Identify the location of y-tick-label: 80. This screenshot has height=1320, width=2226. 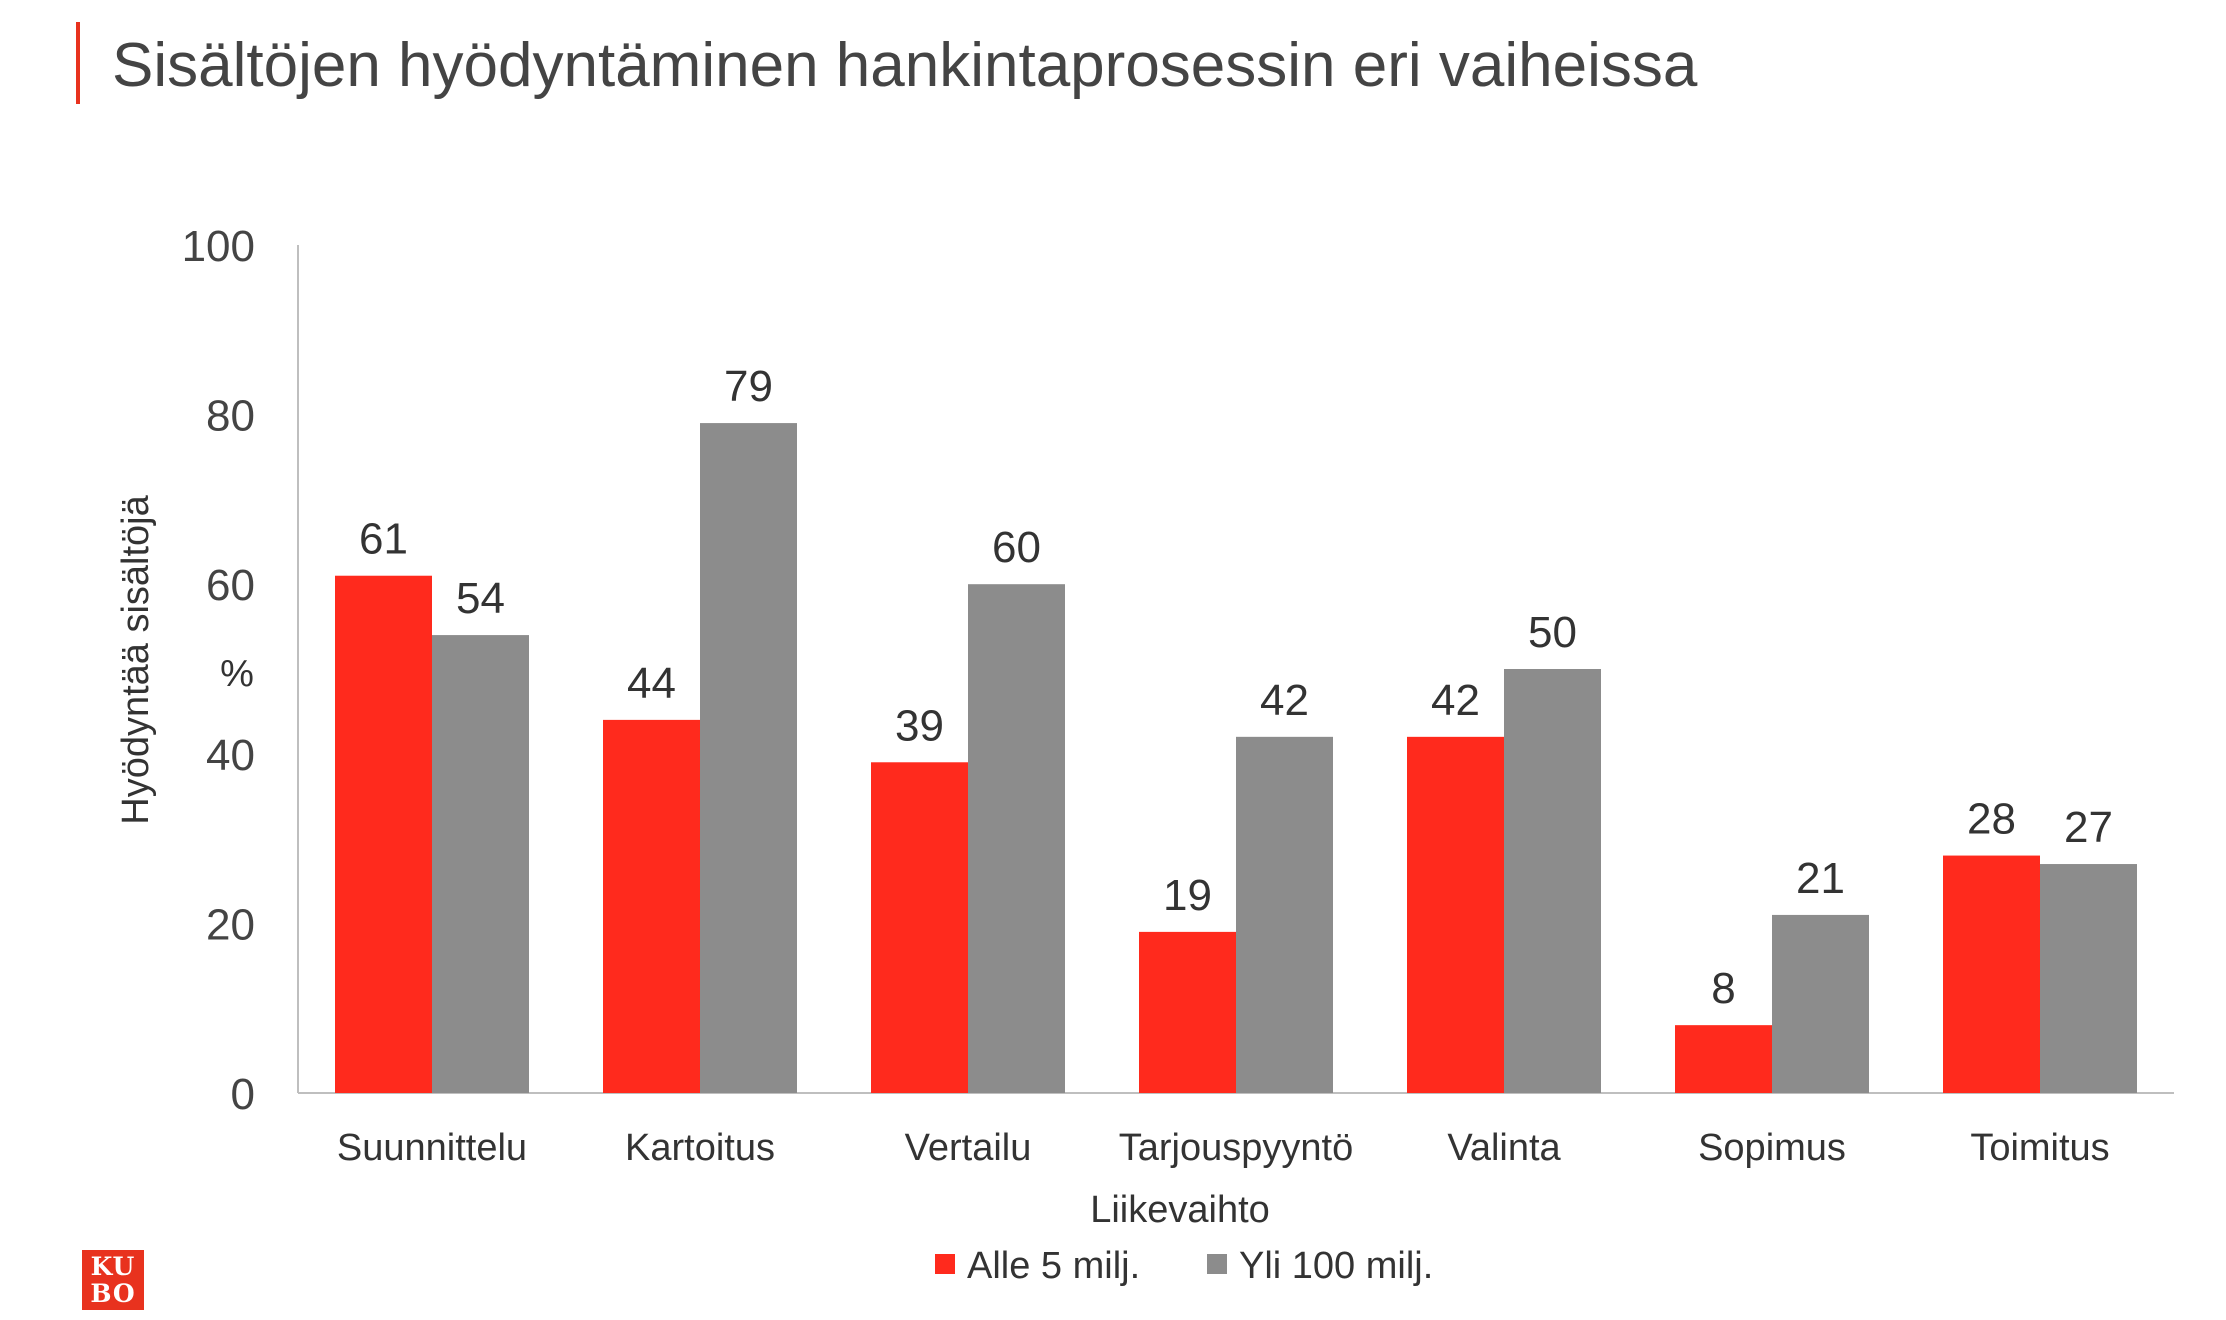
(230, 416).